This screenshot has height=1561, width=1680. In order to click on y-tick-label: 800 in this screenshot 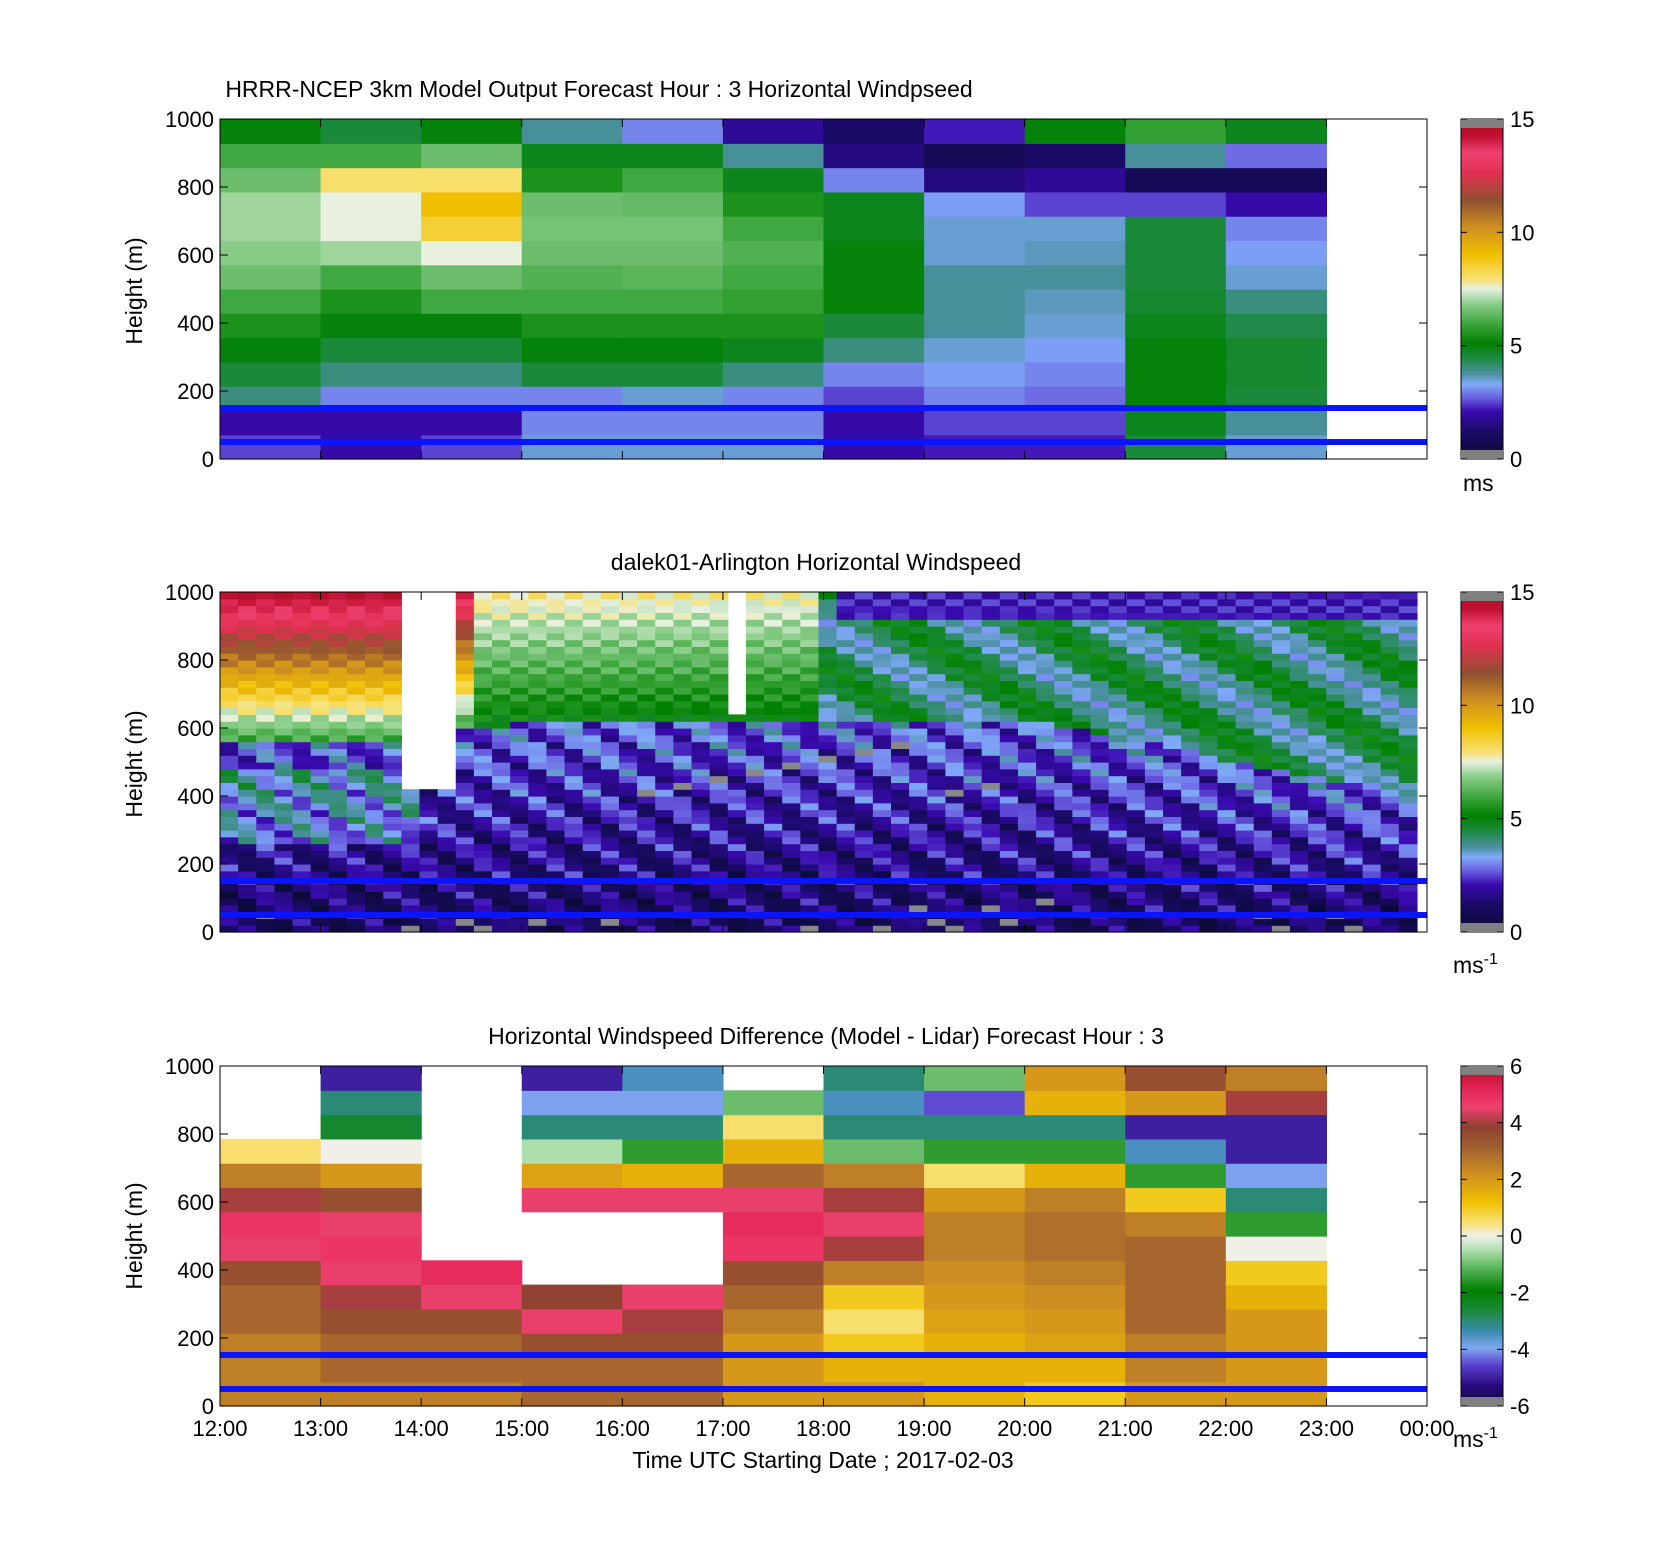, I will do `click(195, 660)`.